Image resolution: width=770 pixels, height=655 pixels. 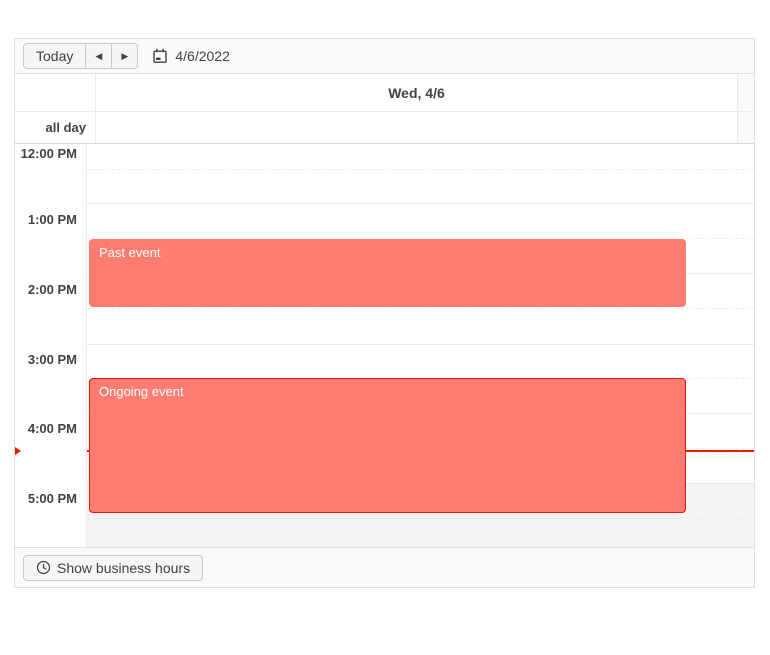 I want to click on clock-icon, so click(x=43, y=567).